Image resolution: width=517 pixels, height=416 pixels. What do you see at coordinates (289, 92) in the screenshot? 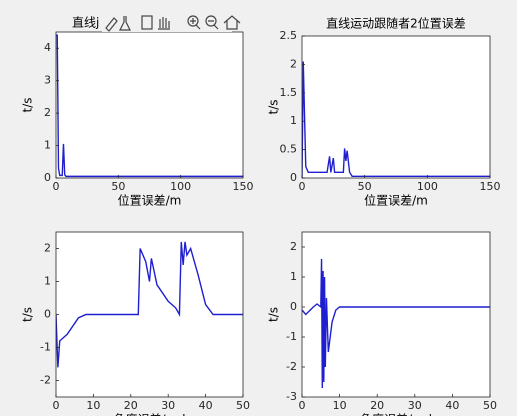
I see `y-tick-label: 1.5` at bounding box center [289, 92].